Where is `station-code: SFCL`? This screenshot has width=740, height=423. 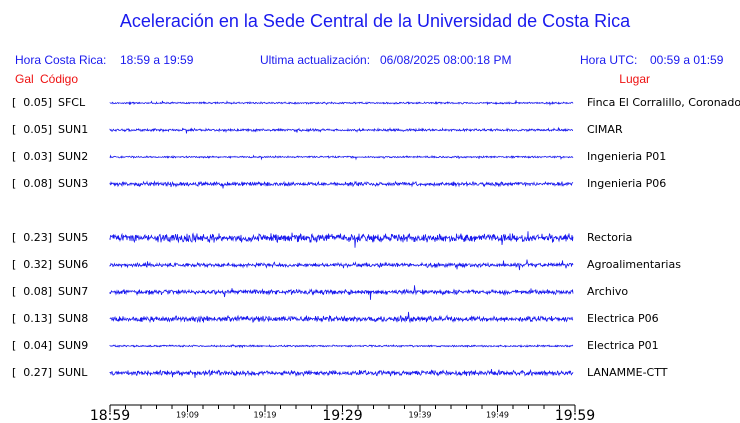
station-code: SFCL is located at coordinates (72, 102).